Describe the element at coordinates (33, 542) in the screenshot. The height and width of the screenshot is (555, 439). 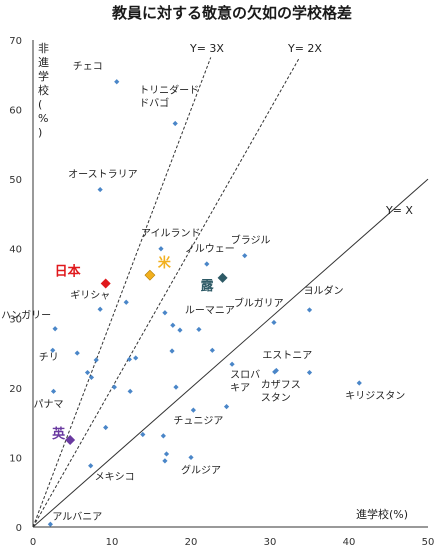
I see `x-tick-label: 0` at that location.